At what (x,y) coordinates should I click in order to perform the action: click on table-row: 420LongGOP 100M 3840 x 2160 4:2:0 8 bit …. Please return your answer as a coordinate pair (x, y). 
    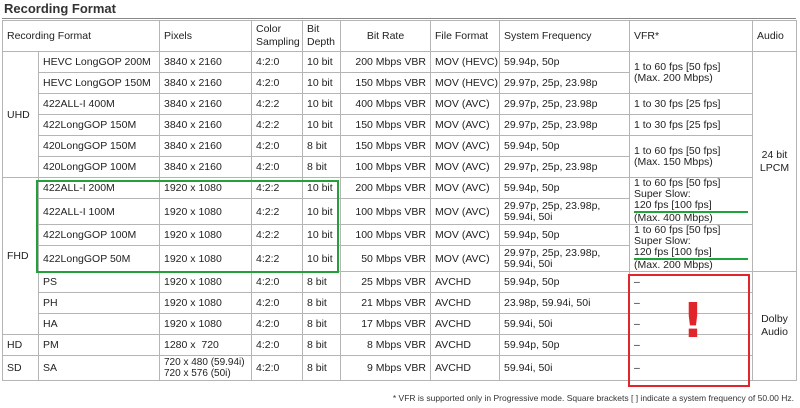
    Looking at the image, I should click on (400, 167).